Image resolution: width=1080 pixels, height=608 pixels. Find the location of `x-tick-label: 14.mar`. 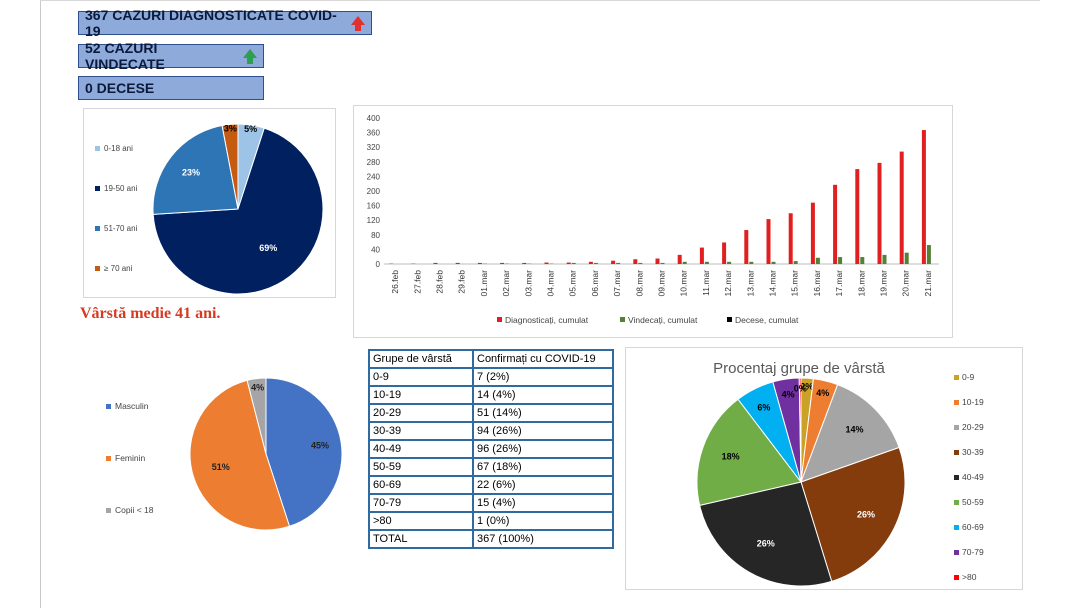

x-tick-label: 14.mar is located at coordinates (773, 283).